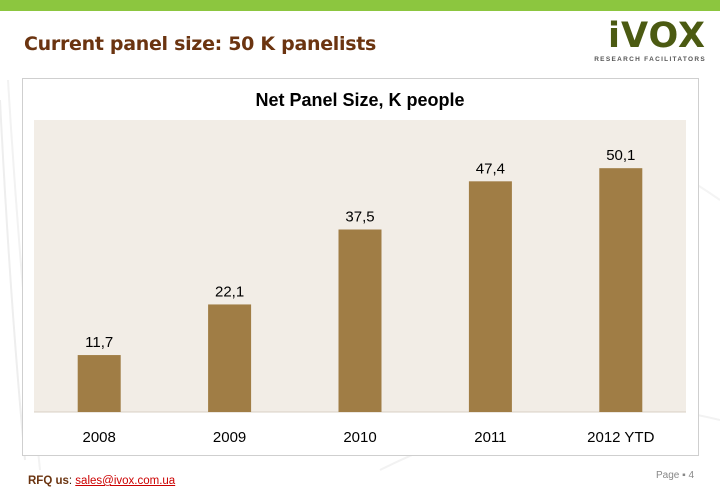 The image size is (720, 498). I want to click on x-tick-label: 2008, so click(99, 437).